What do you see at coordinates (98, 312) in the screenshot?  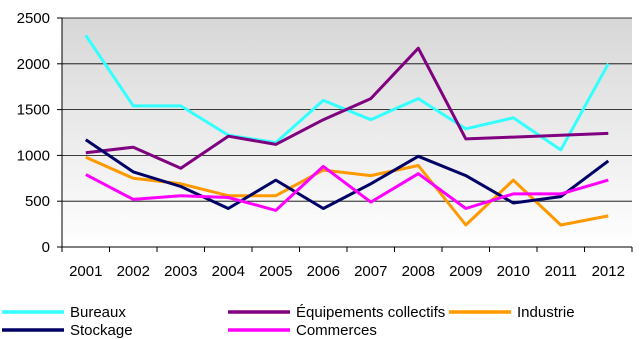 I see `legend-label-bureaux: Bureaux` at bounding box center [98, 312].